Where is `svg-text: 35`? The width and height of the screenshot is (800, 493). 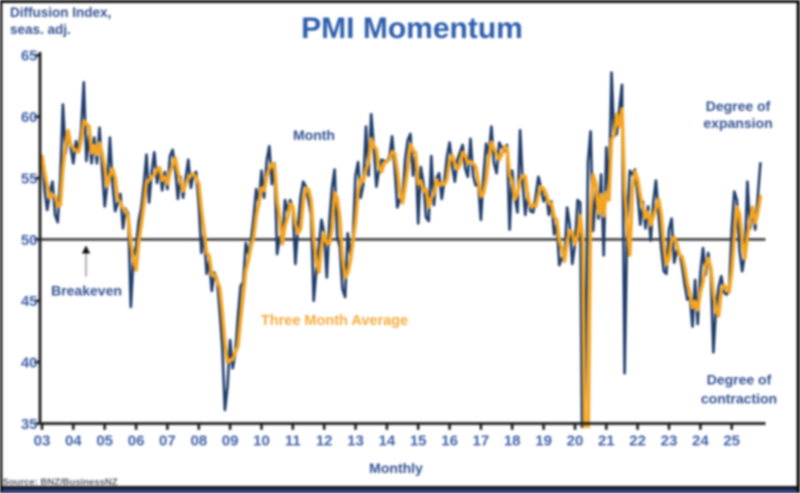 svg-text: 35 is located at coordinates (29, 424).